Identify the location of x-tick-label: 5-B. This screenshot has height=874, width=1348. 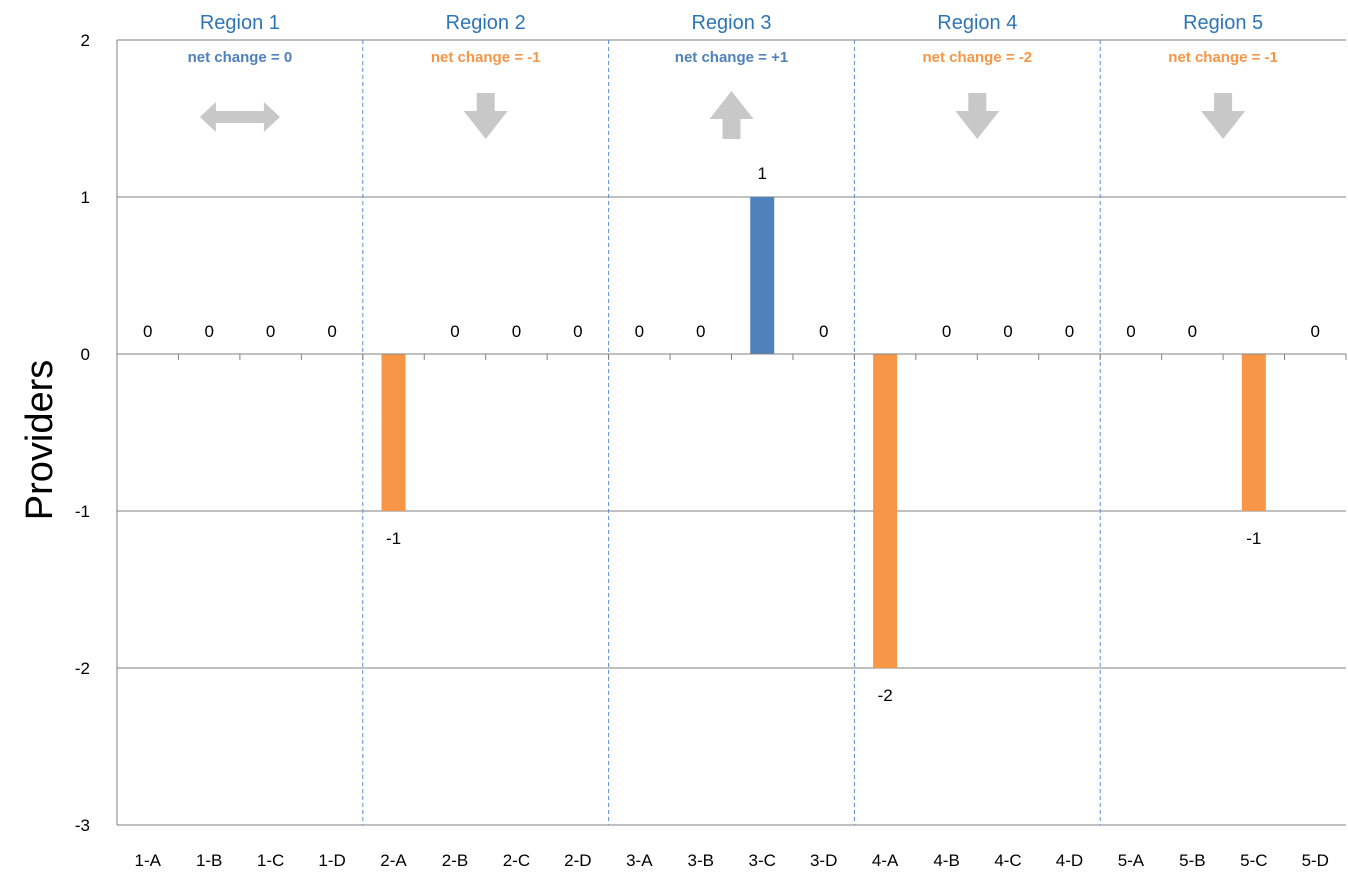
(1192, 860).